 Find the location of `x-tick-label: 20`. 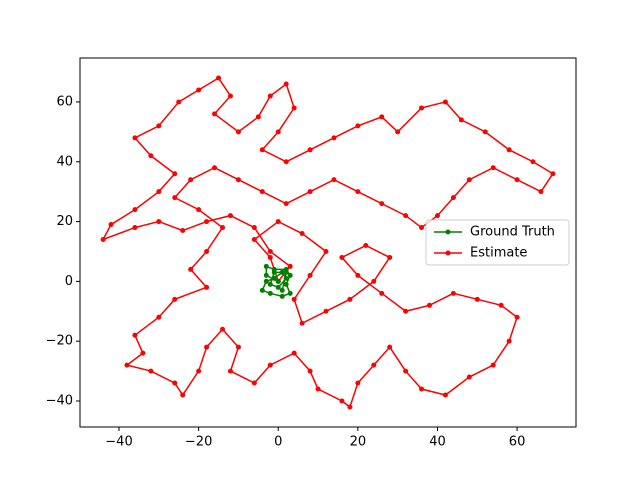

x-tick-label: 20 is located at coordinates (358, 442).